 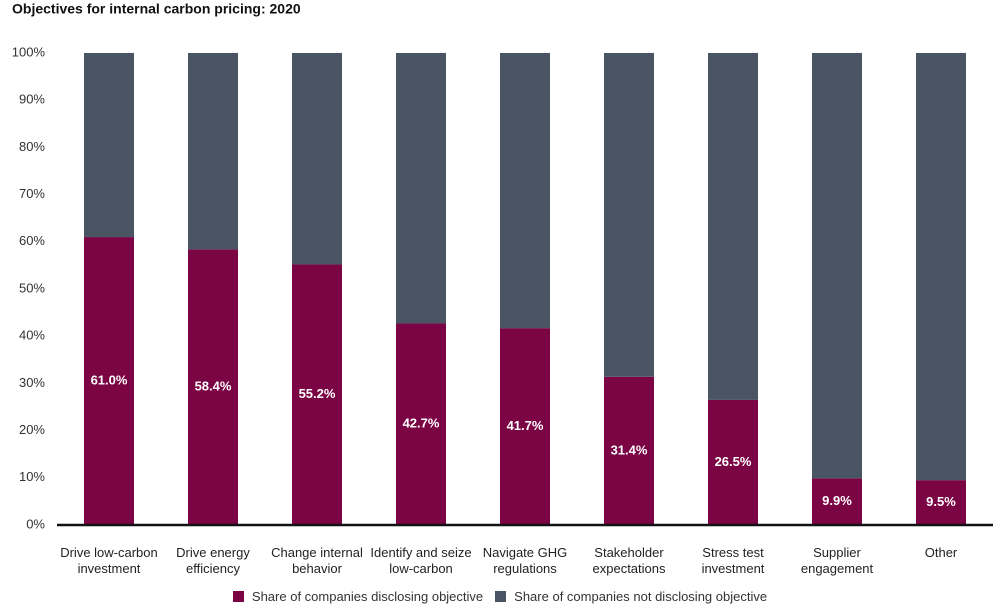 I want to click on y-tick-label: 80%, so click(x=32, y=146).